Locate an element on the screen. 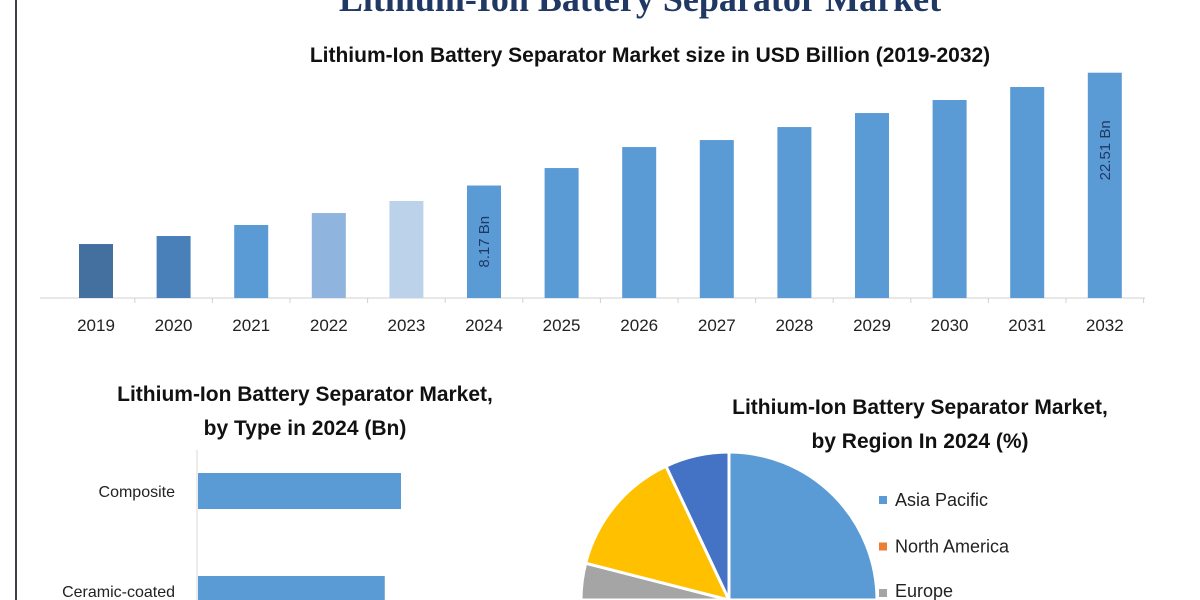  bar-2031 is located at coordinates (1027, 193).